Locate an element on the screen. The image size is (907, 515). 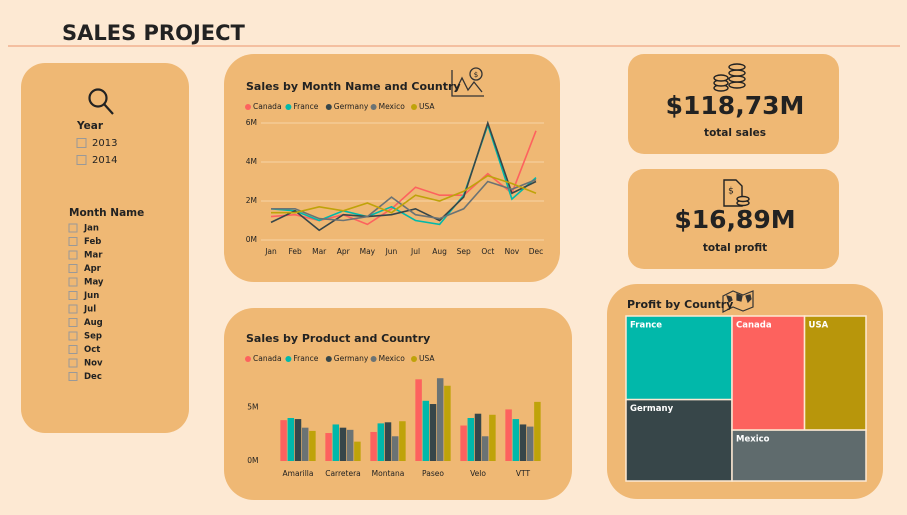
profit-icon: $ is located at coordinates (736, 193).